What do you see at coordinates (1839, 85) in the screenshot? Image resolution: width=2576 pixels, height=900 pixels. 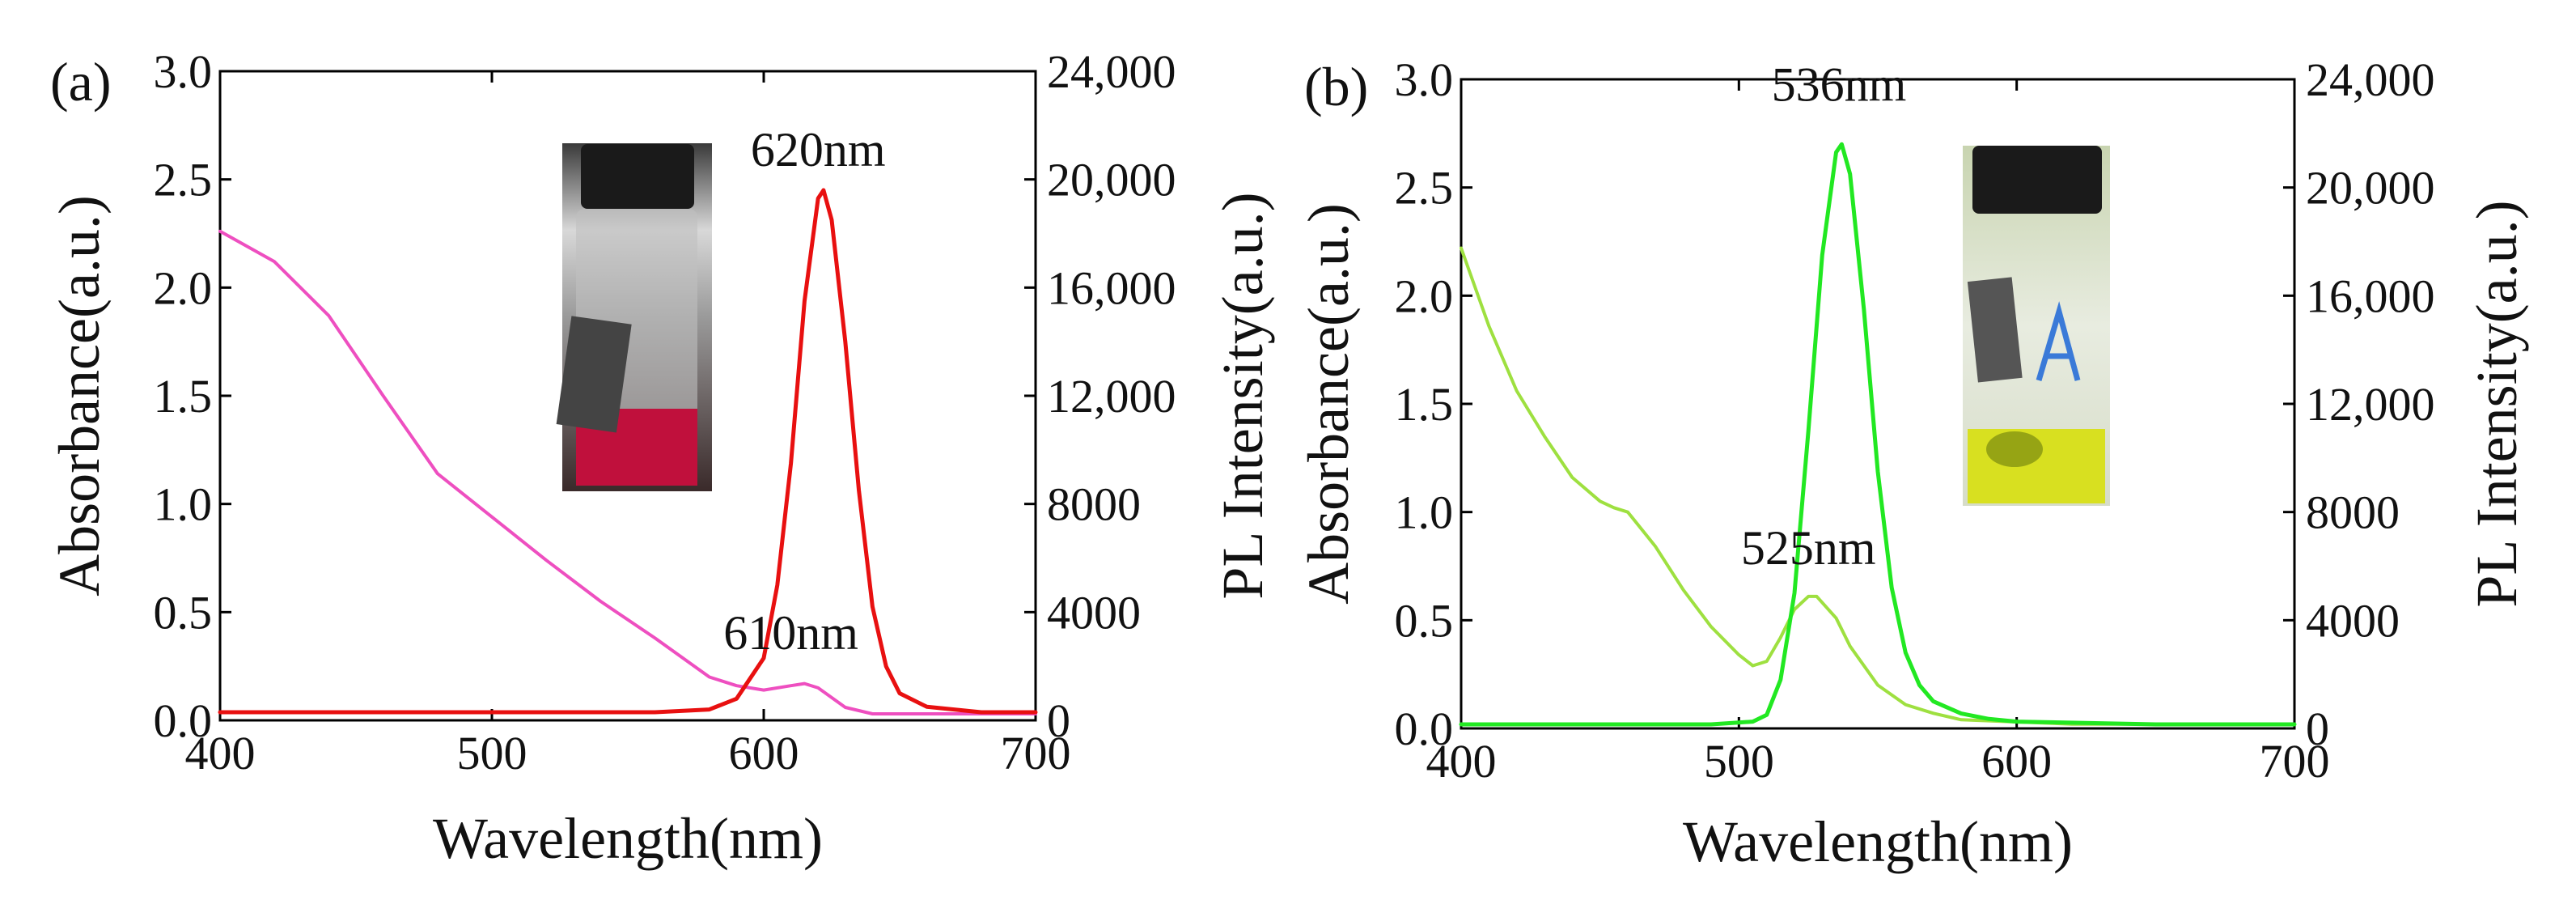 I see `peak-annotation: 536nm` at bounding box center [1839, 85].